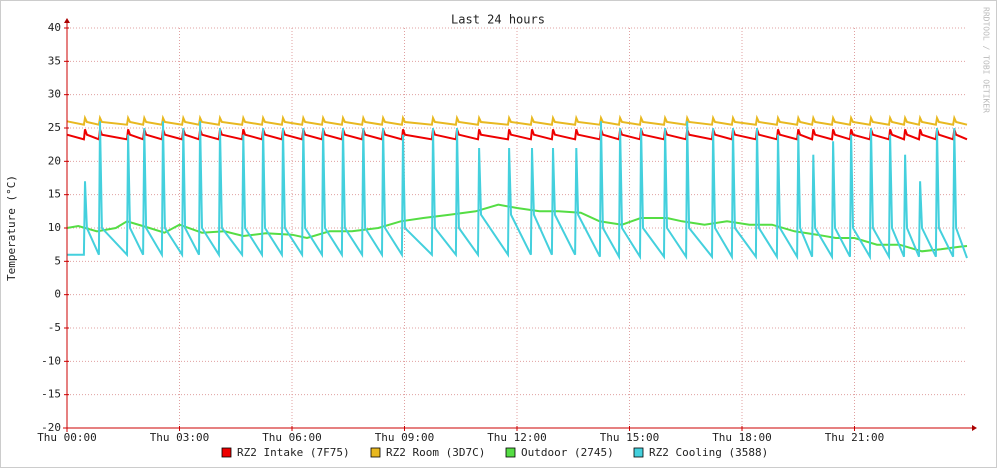  What do you see at coordinates (54, 227) in the screenshot?
I see `y-tick-label: 10` at bounding box center [54, 227].